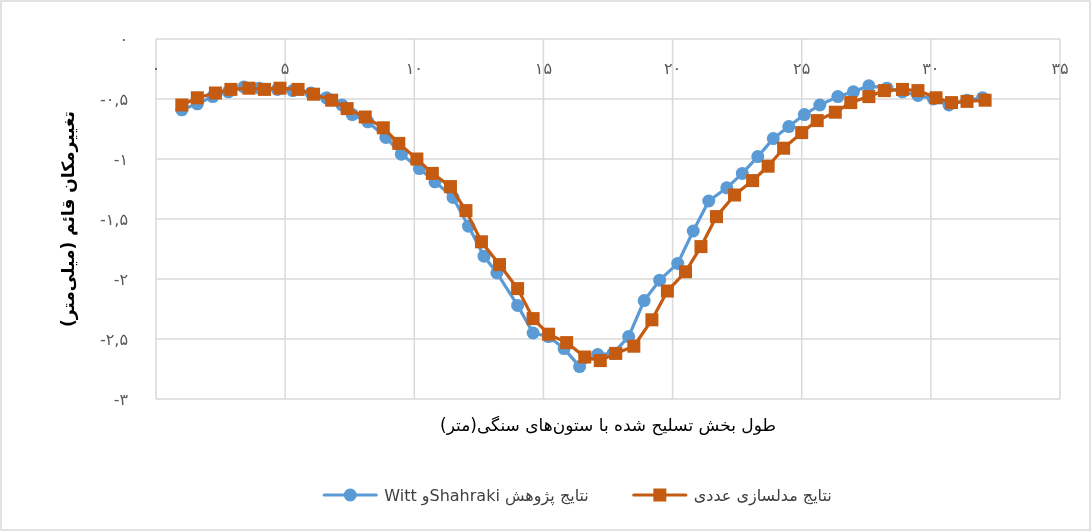  I want to click on y-tick-label: ۰, so click(123, 39).